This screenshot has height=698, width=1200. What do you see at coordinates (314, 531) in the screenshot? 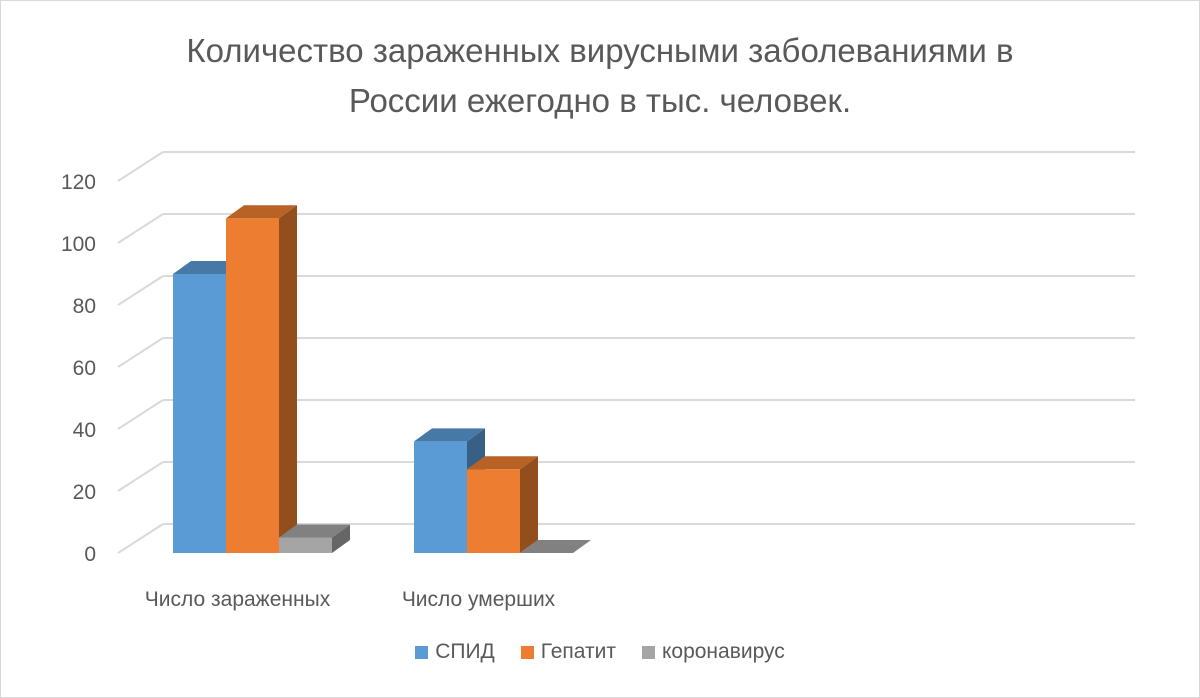
I see `bar-top-s2-c0` at bounding box center [314, 531].